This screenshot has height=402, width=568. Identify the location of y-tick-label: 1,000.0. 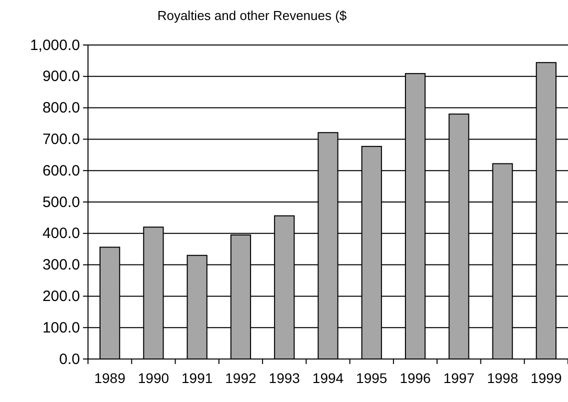
(55, 45).